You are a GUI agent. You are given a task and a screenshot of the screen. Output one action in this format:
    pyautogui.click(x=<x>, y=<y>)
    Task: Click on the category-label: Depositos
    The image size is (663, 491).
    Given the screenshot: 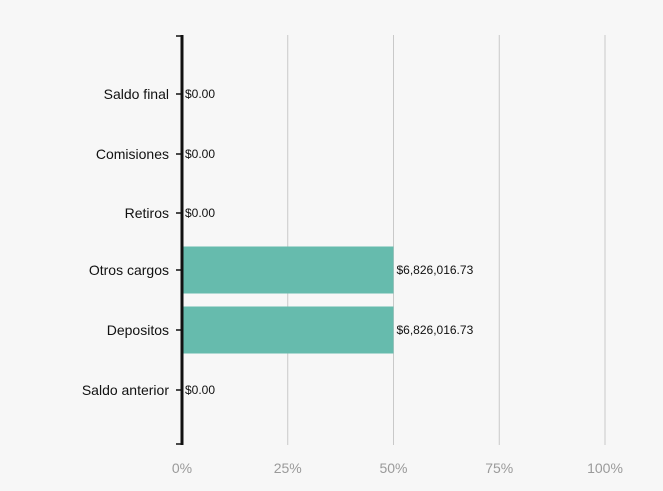 What is the action you would take?
    pyautogui.click(x=138, y=330)
    